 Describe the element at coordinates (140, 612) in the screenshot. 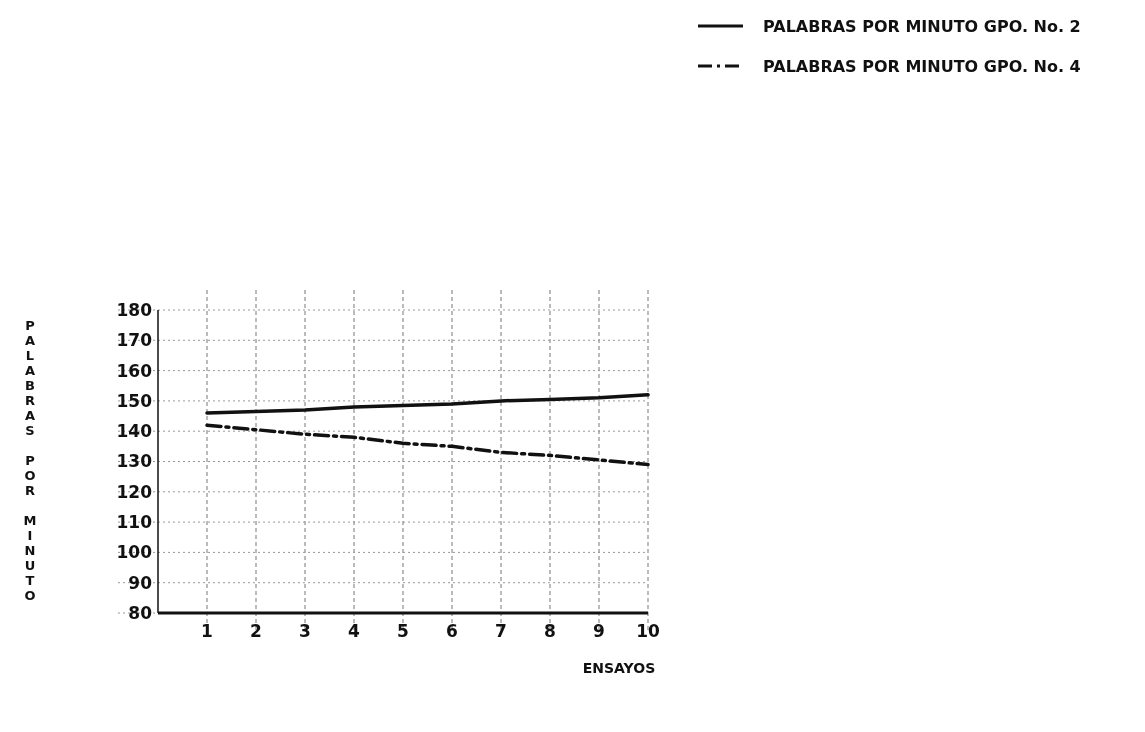

I see `y-tick-label: 80` at that location.